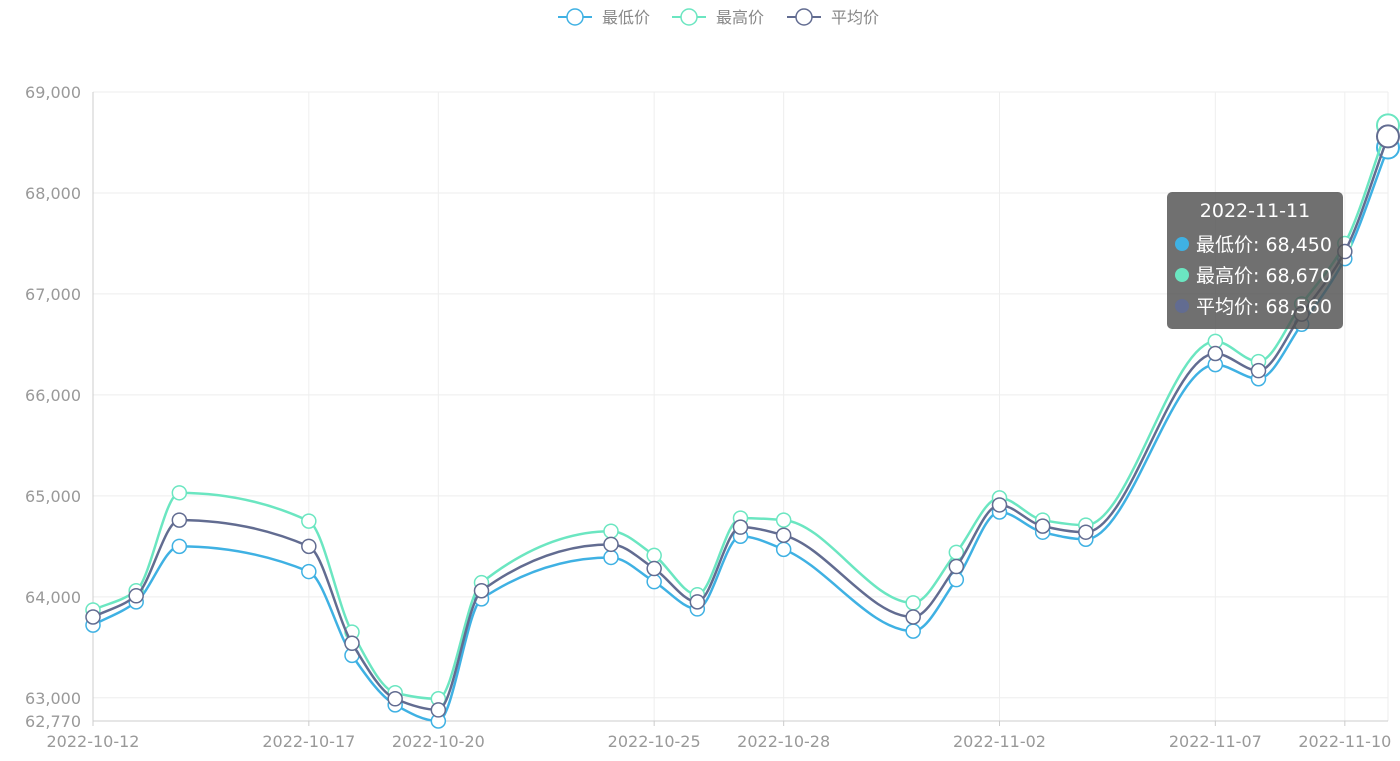 The width and height of the screenshot is (1400, 761). Describe the element at coordinates (438, 741) in the screenshot. I see `x-tick-label: 2022-10-20` at that location.